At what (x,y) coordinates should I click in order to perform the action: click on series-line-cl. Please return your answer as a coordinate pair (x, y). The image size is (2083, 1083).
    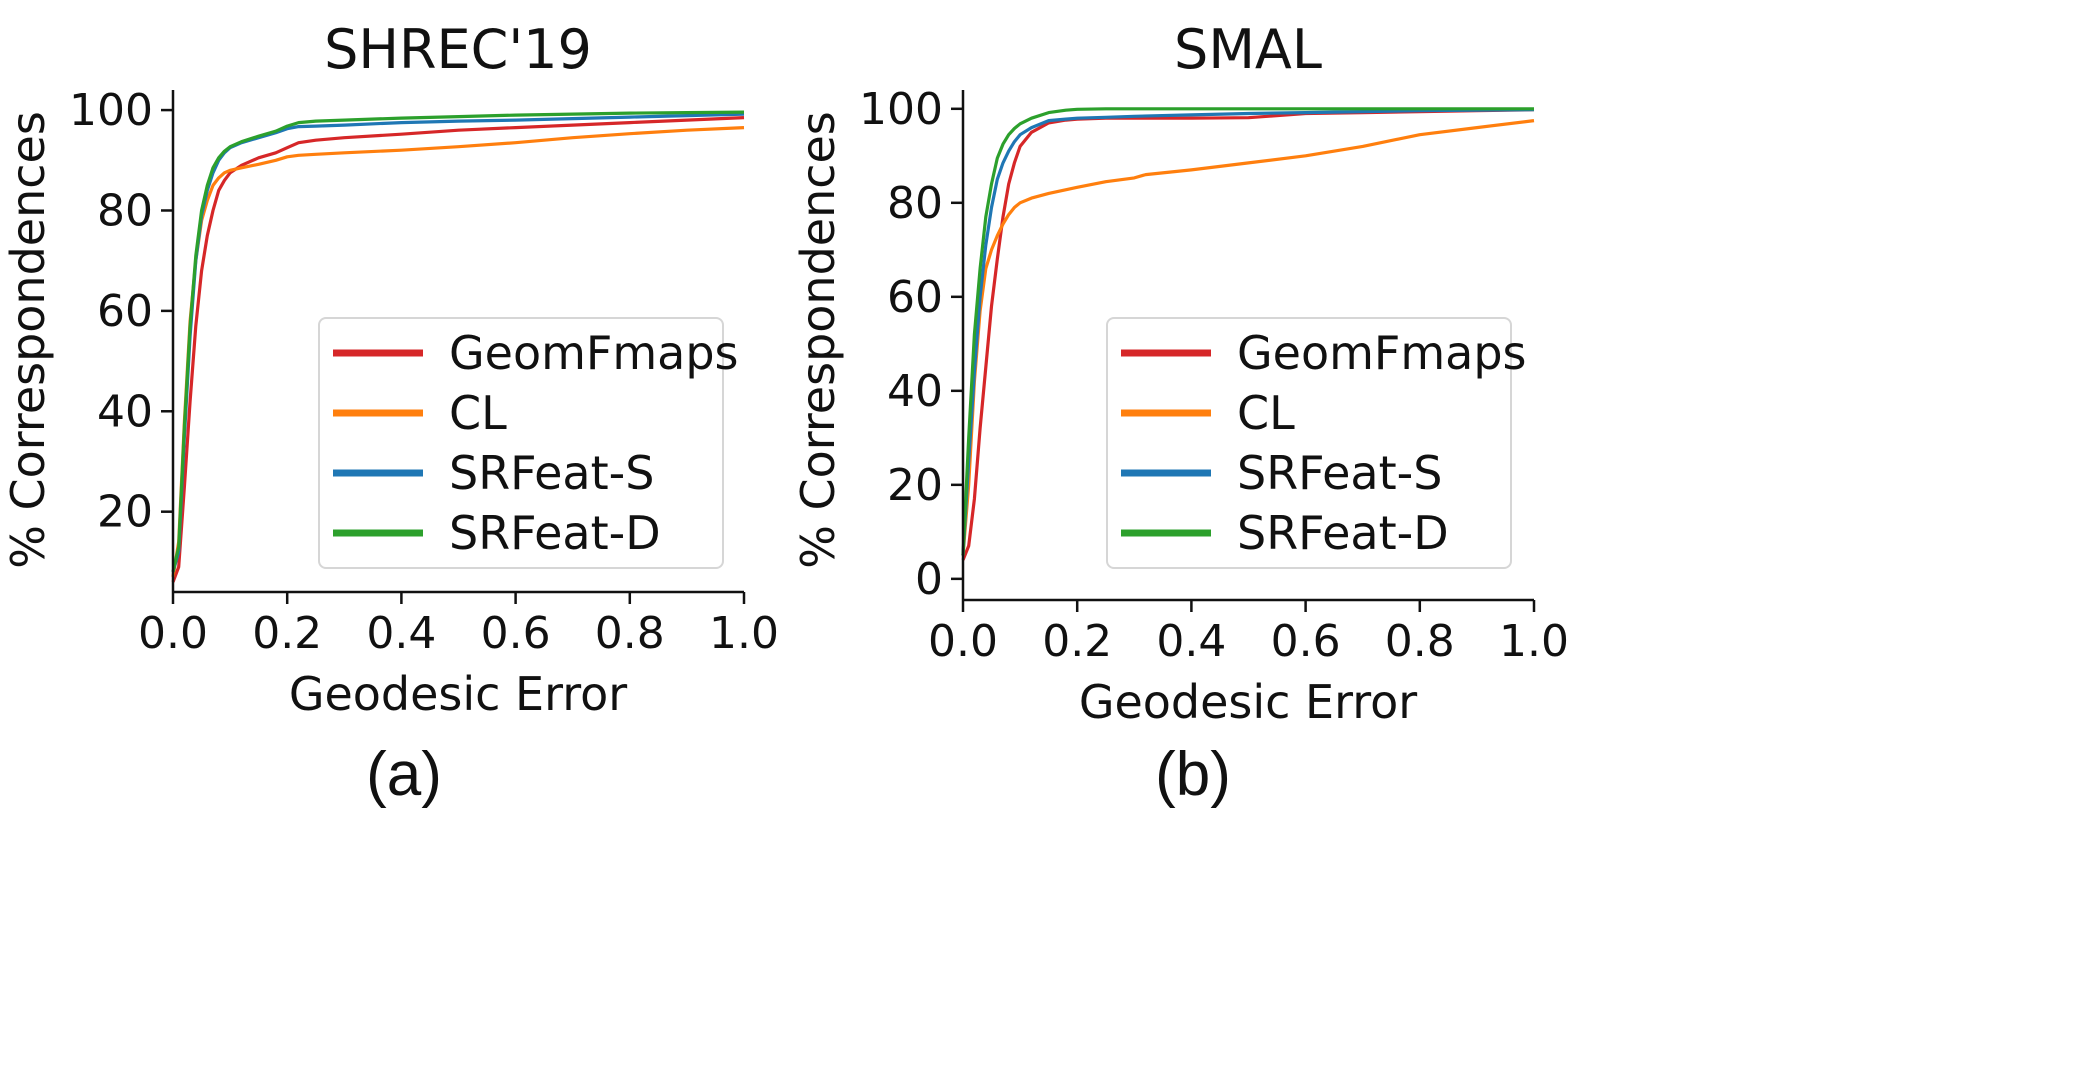
    Looking at the image, I should click on (1248, 337).